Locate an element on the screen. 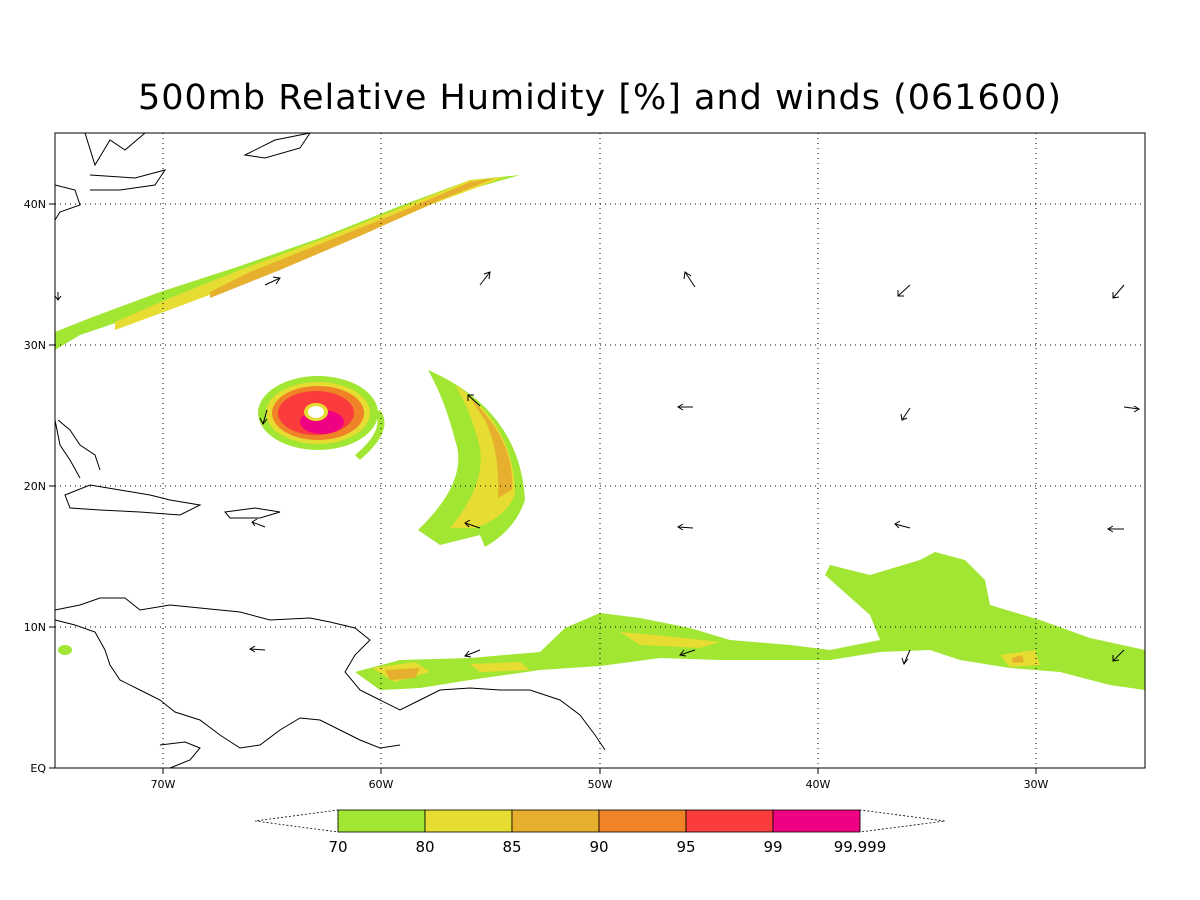 This screenshot has height=900, width=1200. x-axis-labels: 70W 60W 50W 40W 30W is located at coordinates (600, 784).